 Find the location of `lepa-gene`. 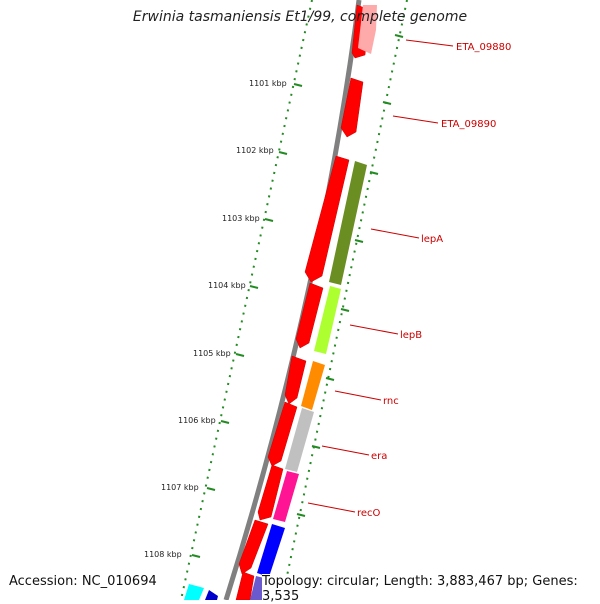

lepa-gene is located at coordinates (348, 223).